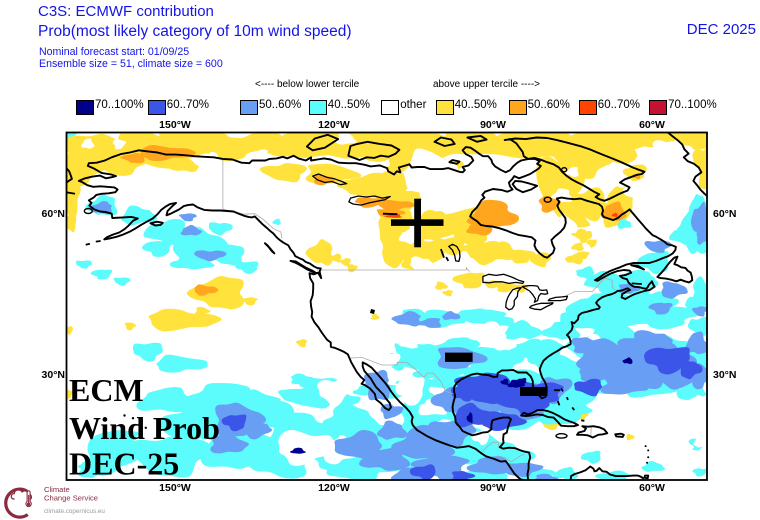 The height and width of the screenshot is (520, 760). I want to click on svg-text: DEC-25, so click(124, 464).